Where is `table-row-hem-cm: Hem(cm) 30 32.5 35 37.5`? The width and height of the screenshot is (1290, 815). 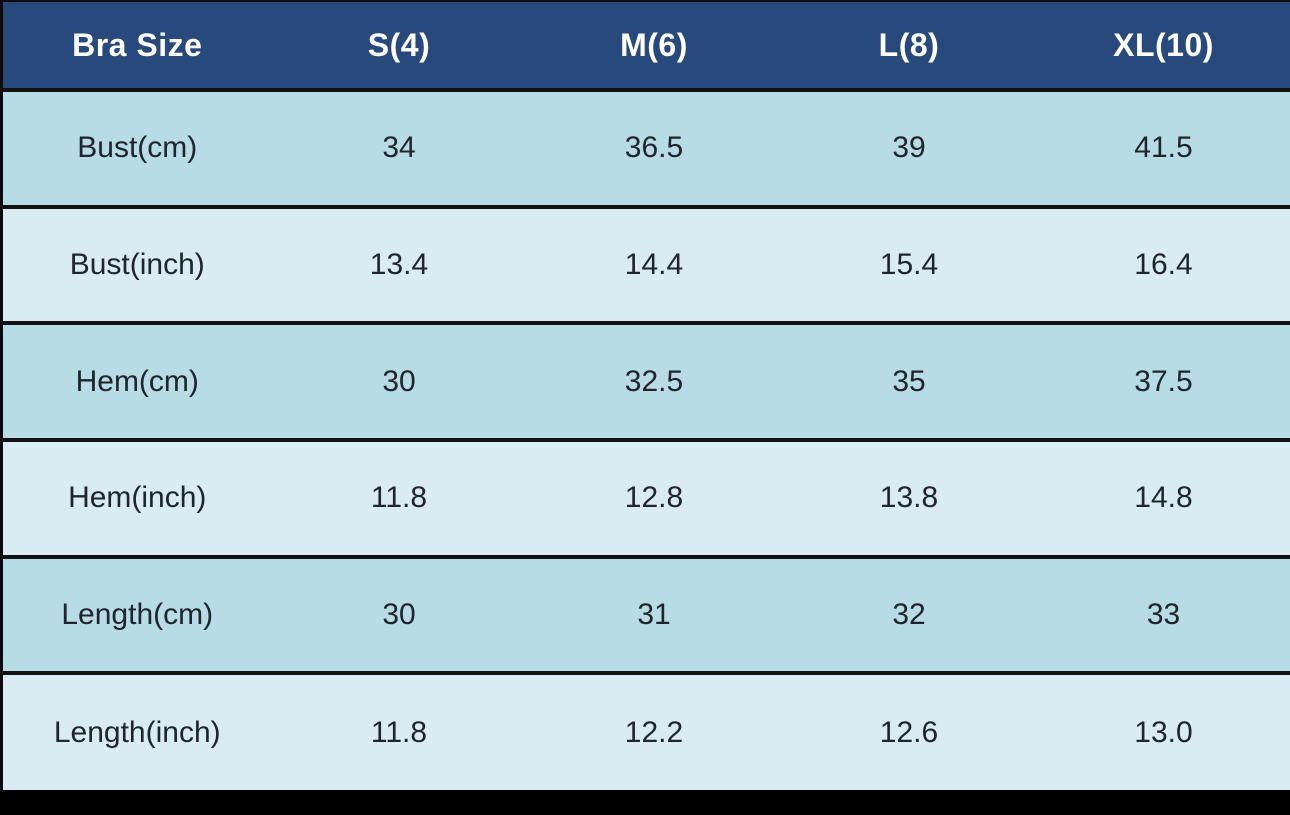
table-row-hem-cm: Hem(cm) 30 32.5 35 37.5 is located at coordinates (645, 380).